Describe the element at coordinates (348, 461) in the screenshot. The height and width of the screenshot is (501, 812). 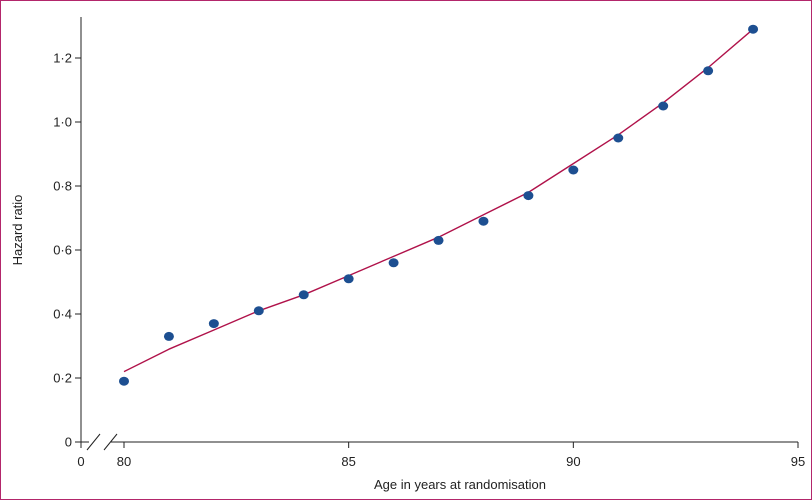
I see `x-tick-label: 85` at that location.